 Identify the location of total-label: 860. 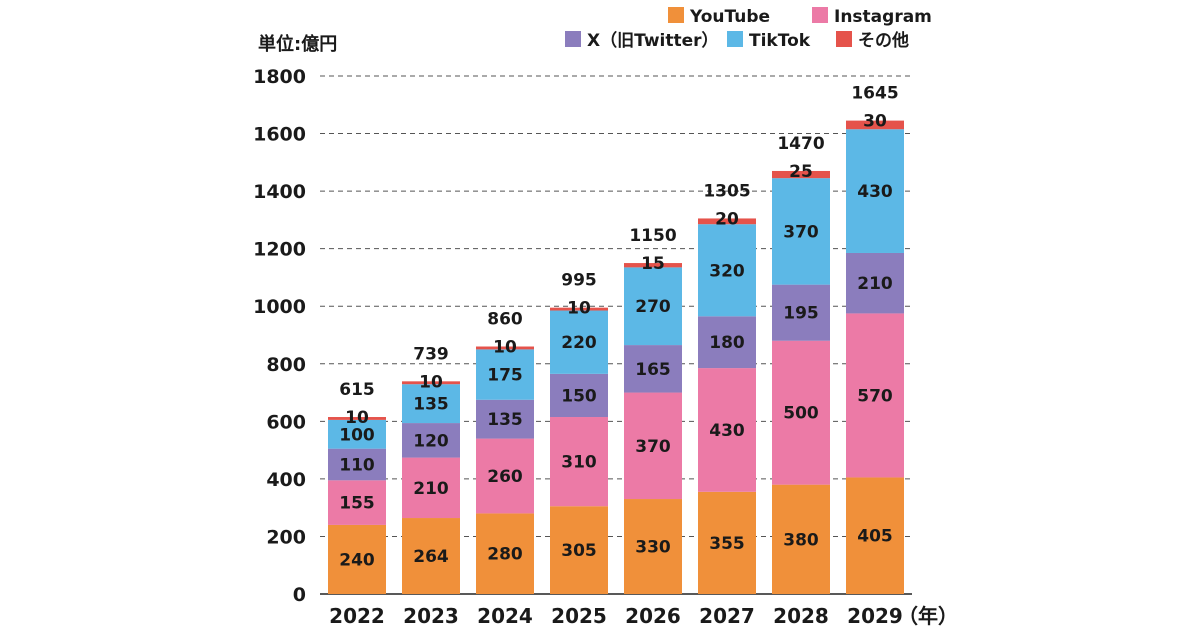
(505, 320).